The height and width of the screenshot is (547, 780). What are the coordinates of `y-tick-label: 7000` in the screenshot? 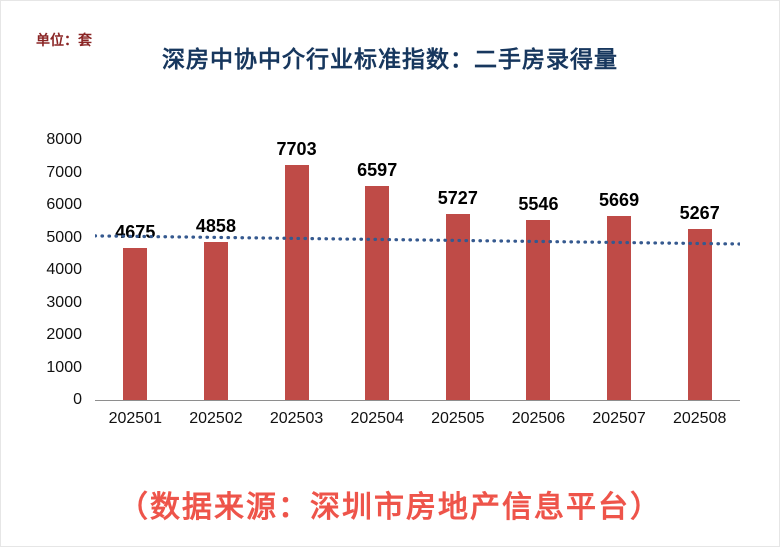 It's located at (64, 172).